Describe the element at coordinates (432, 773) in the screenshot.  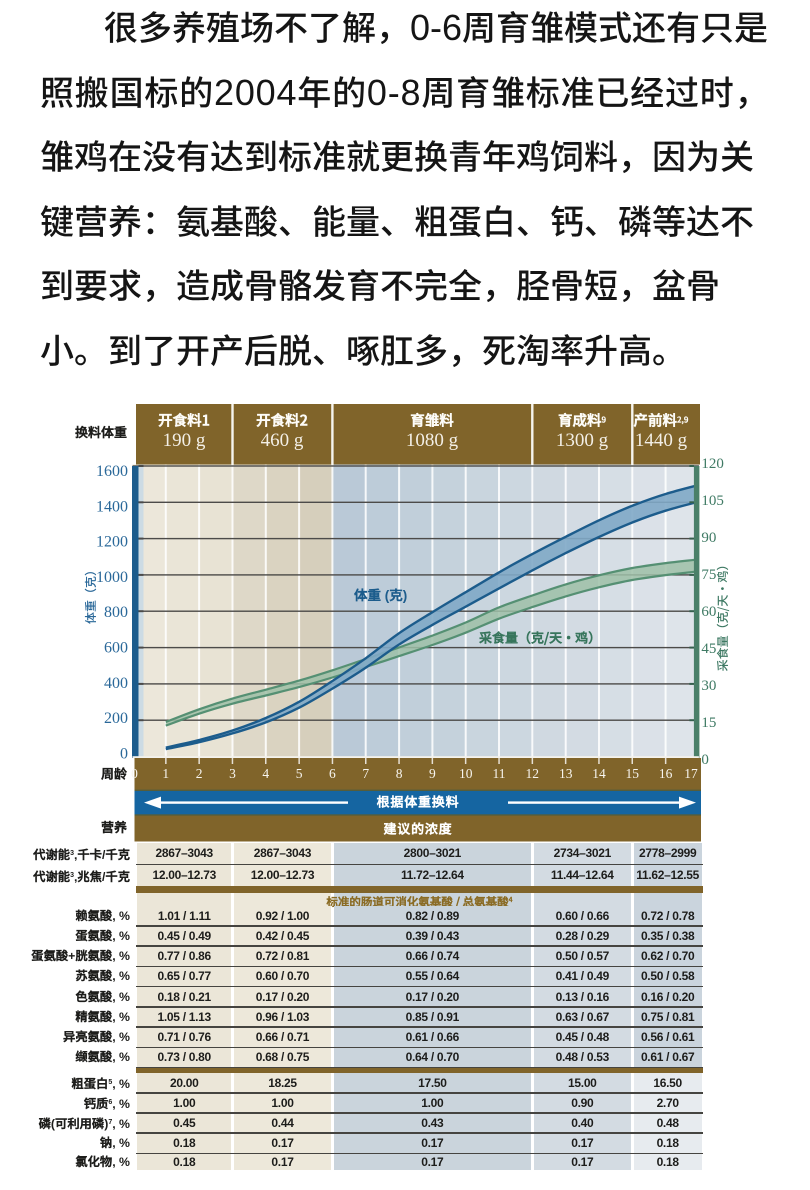
I see `svg-text: 9` at that location.